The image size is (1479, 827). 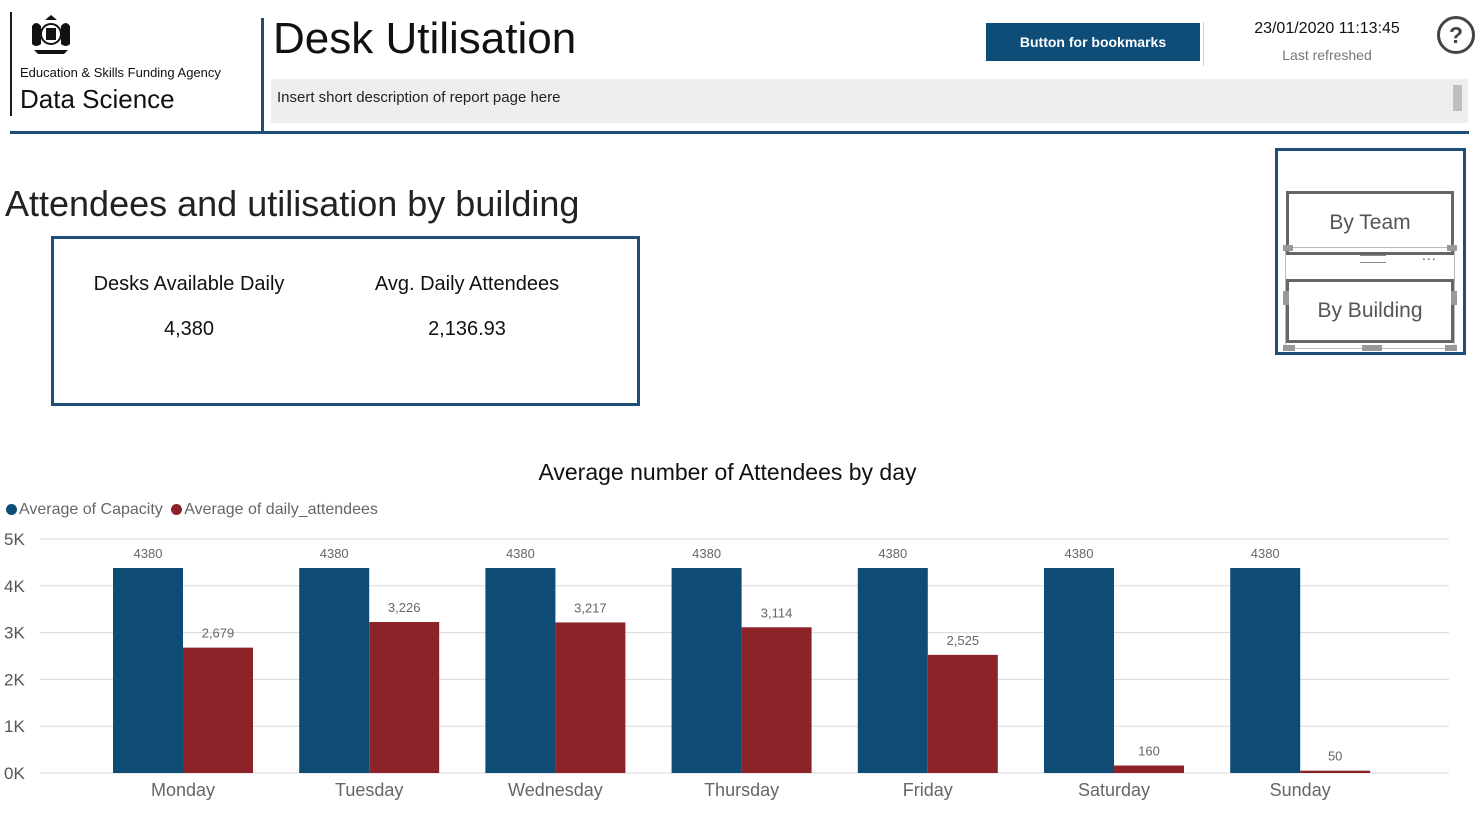 I want to click on help-icon: ?, so click(x=1456, y=35).